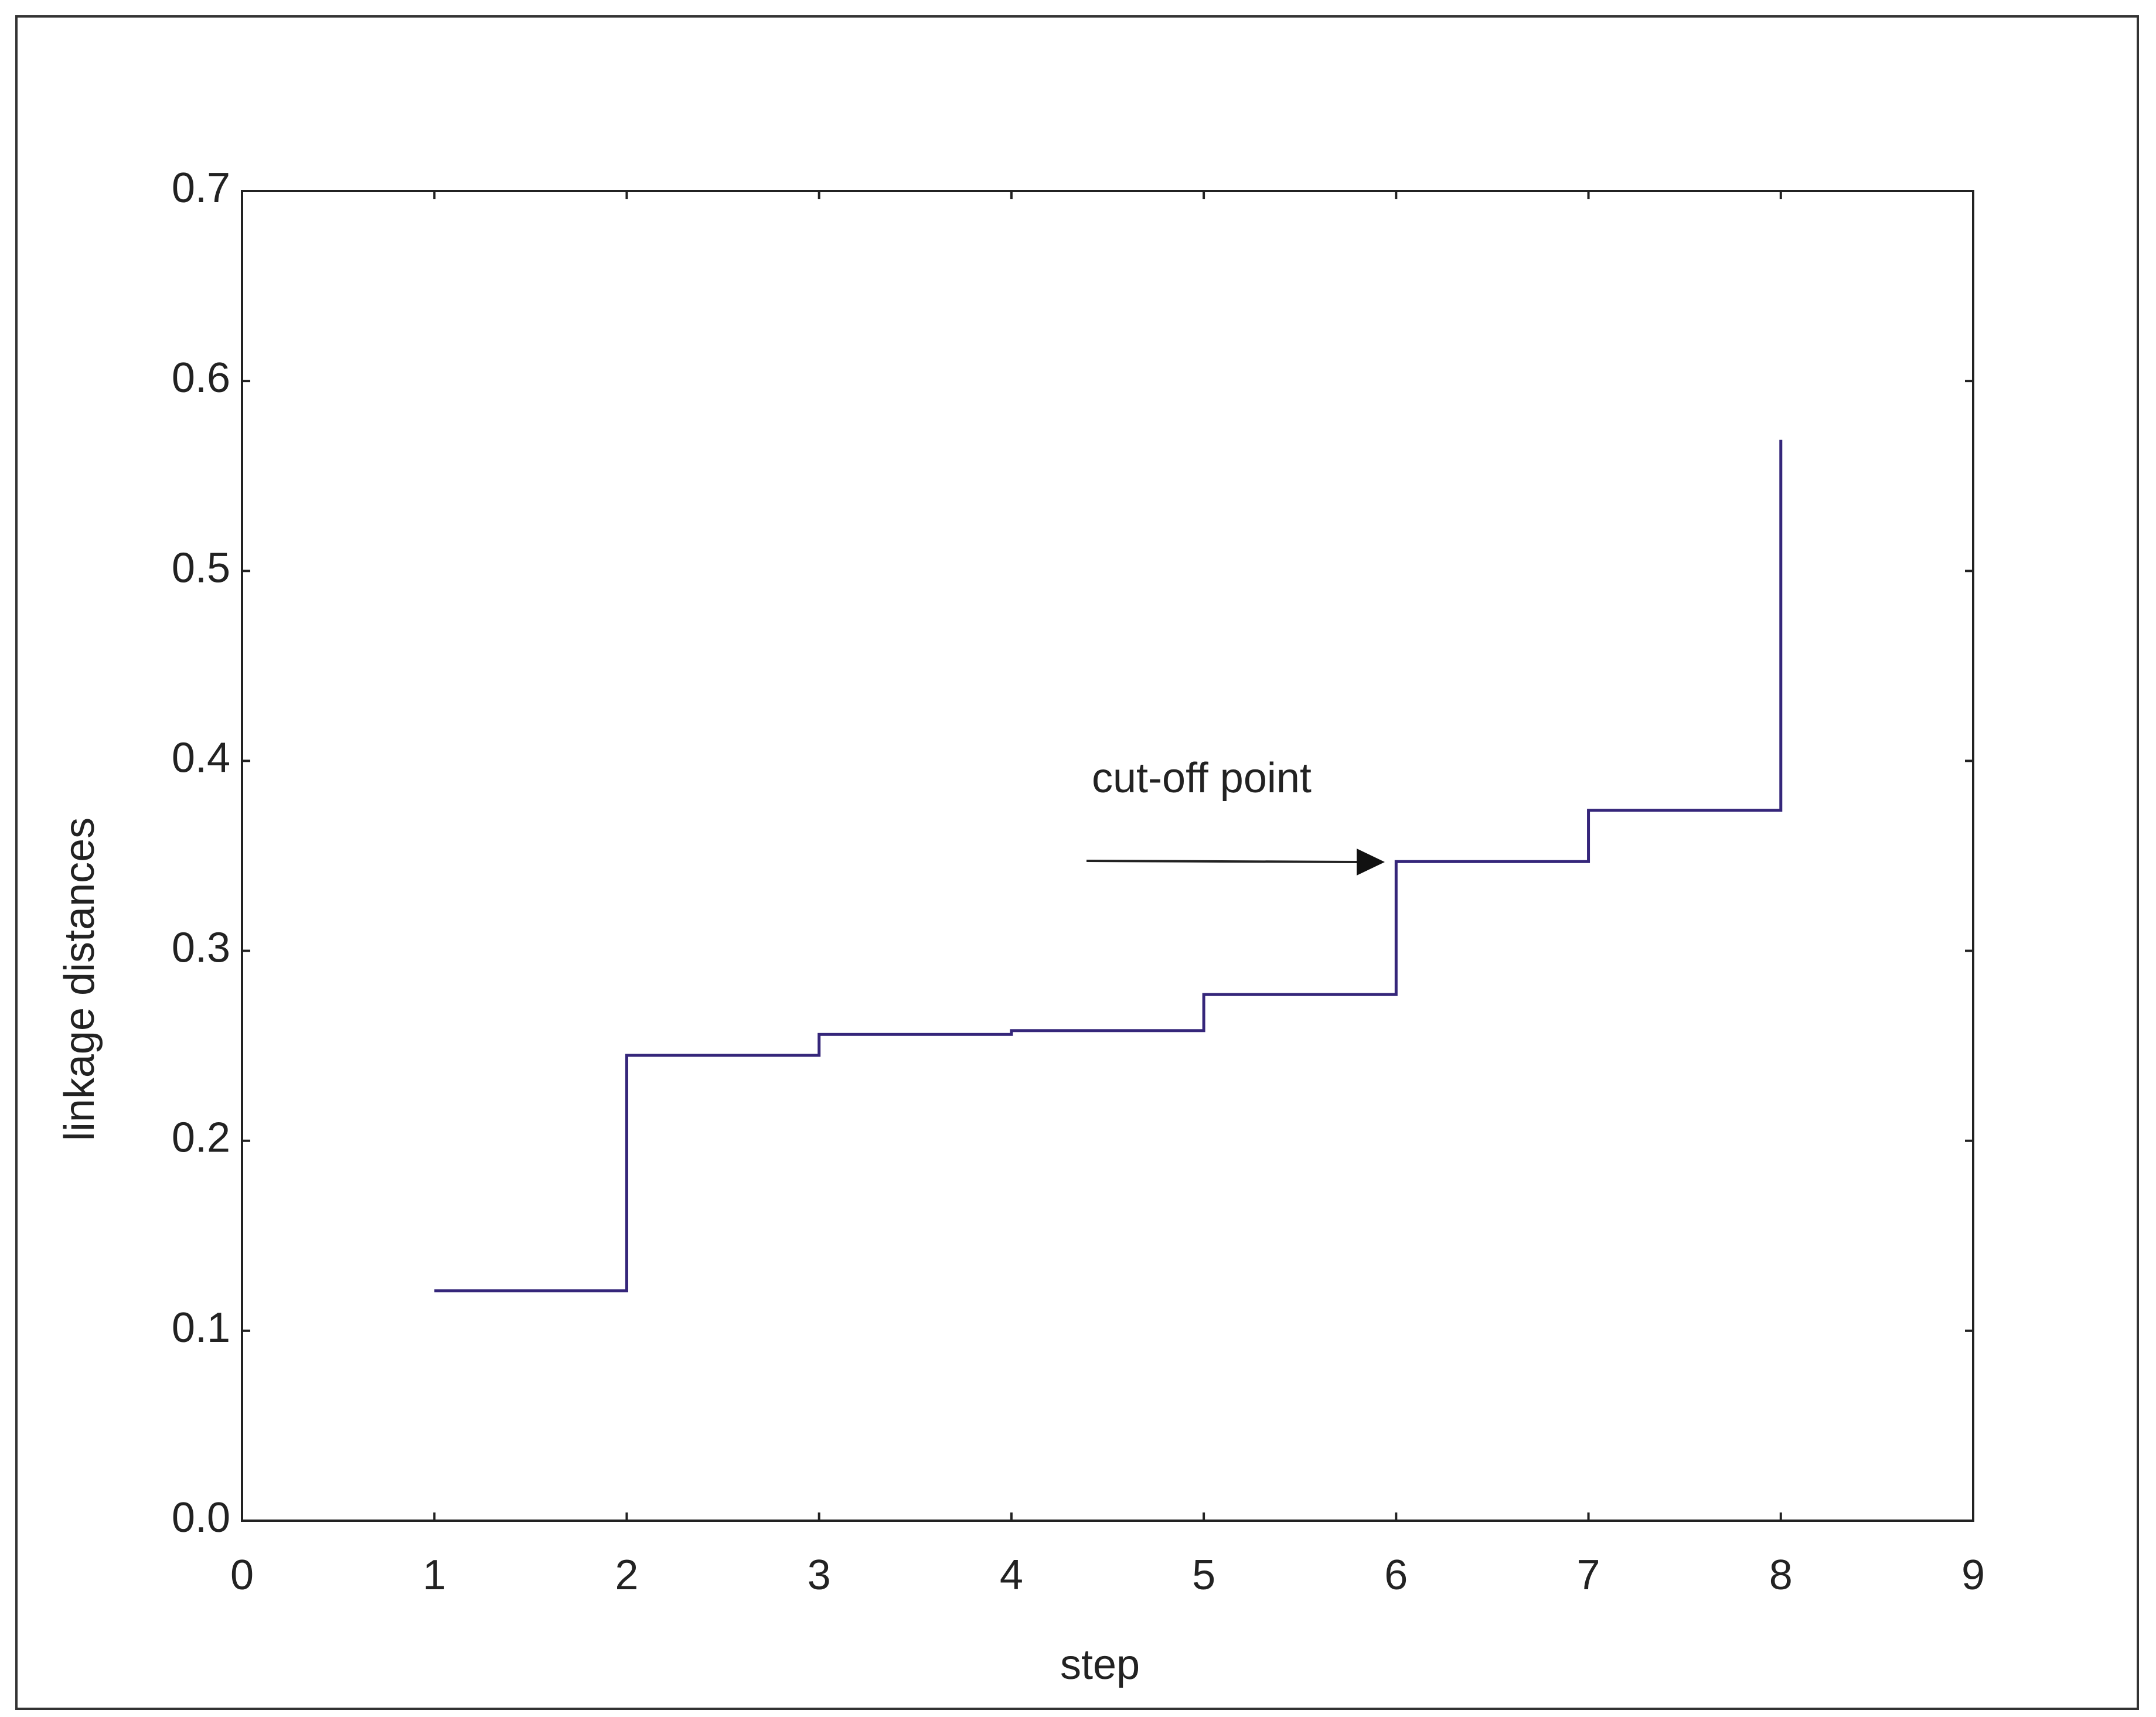 Image resolution: width=2156 pixels, height=1717 pixels. What do you see at coordinates (201, 1327) in the screenshot?
I see `y-tick-label: 0.1` at bounding box center [201, 1327].